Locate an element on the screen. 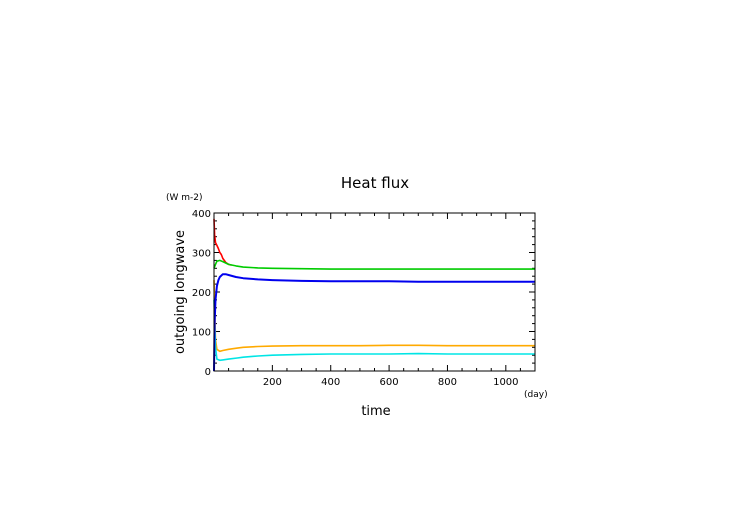  y-tick-label: 200 is located at coordinates (201, 293).